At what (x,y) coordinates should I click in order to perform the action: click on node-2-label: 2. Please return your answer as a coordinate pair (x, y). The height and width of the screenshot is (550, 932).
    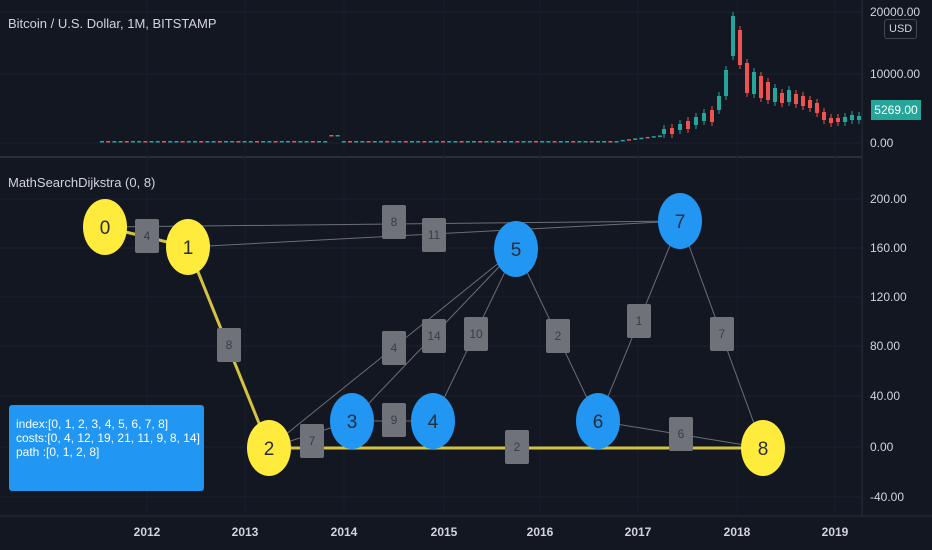
    Looking at the image, I should click on (269, 449).